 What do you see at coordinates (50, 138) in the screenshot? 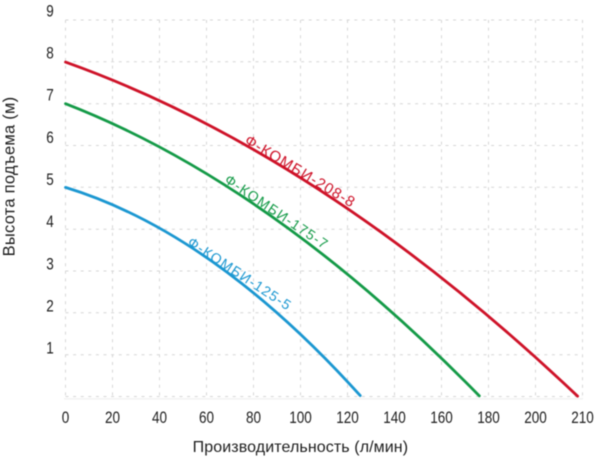
I see `svg-text: 6` at bounding box center [50, 138].